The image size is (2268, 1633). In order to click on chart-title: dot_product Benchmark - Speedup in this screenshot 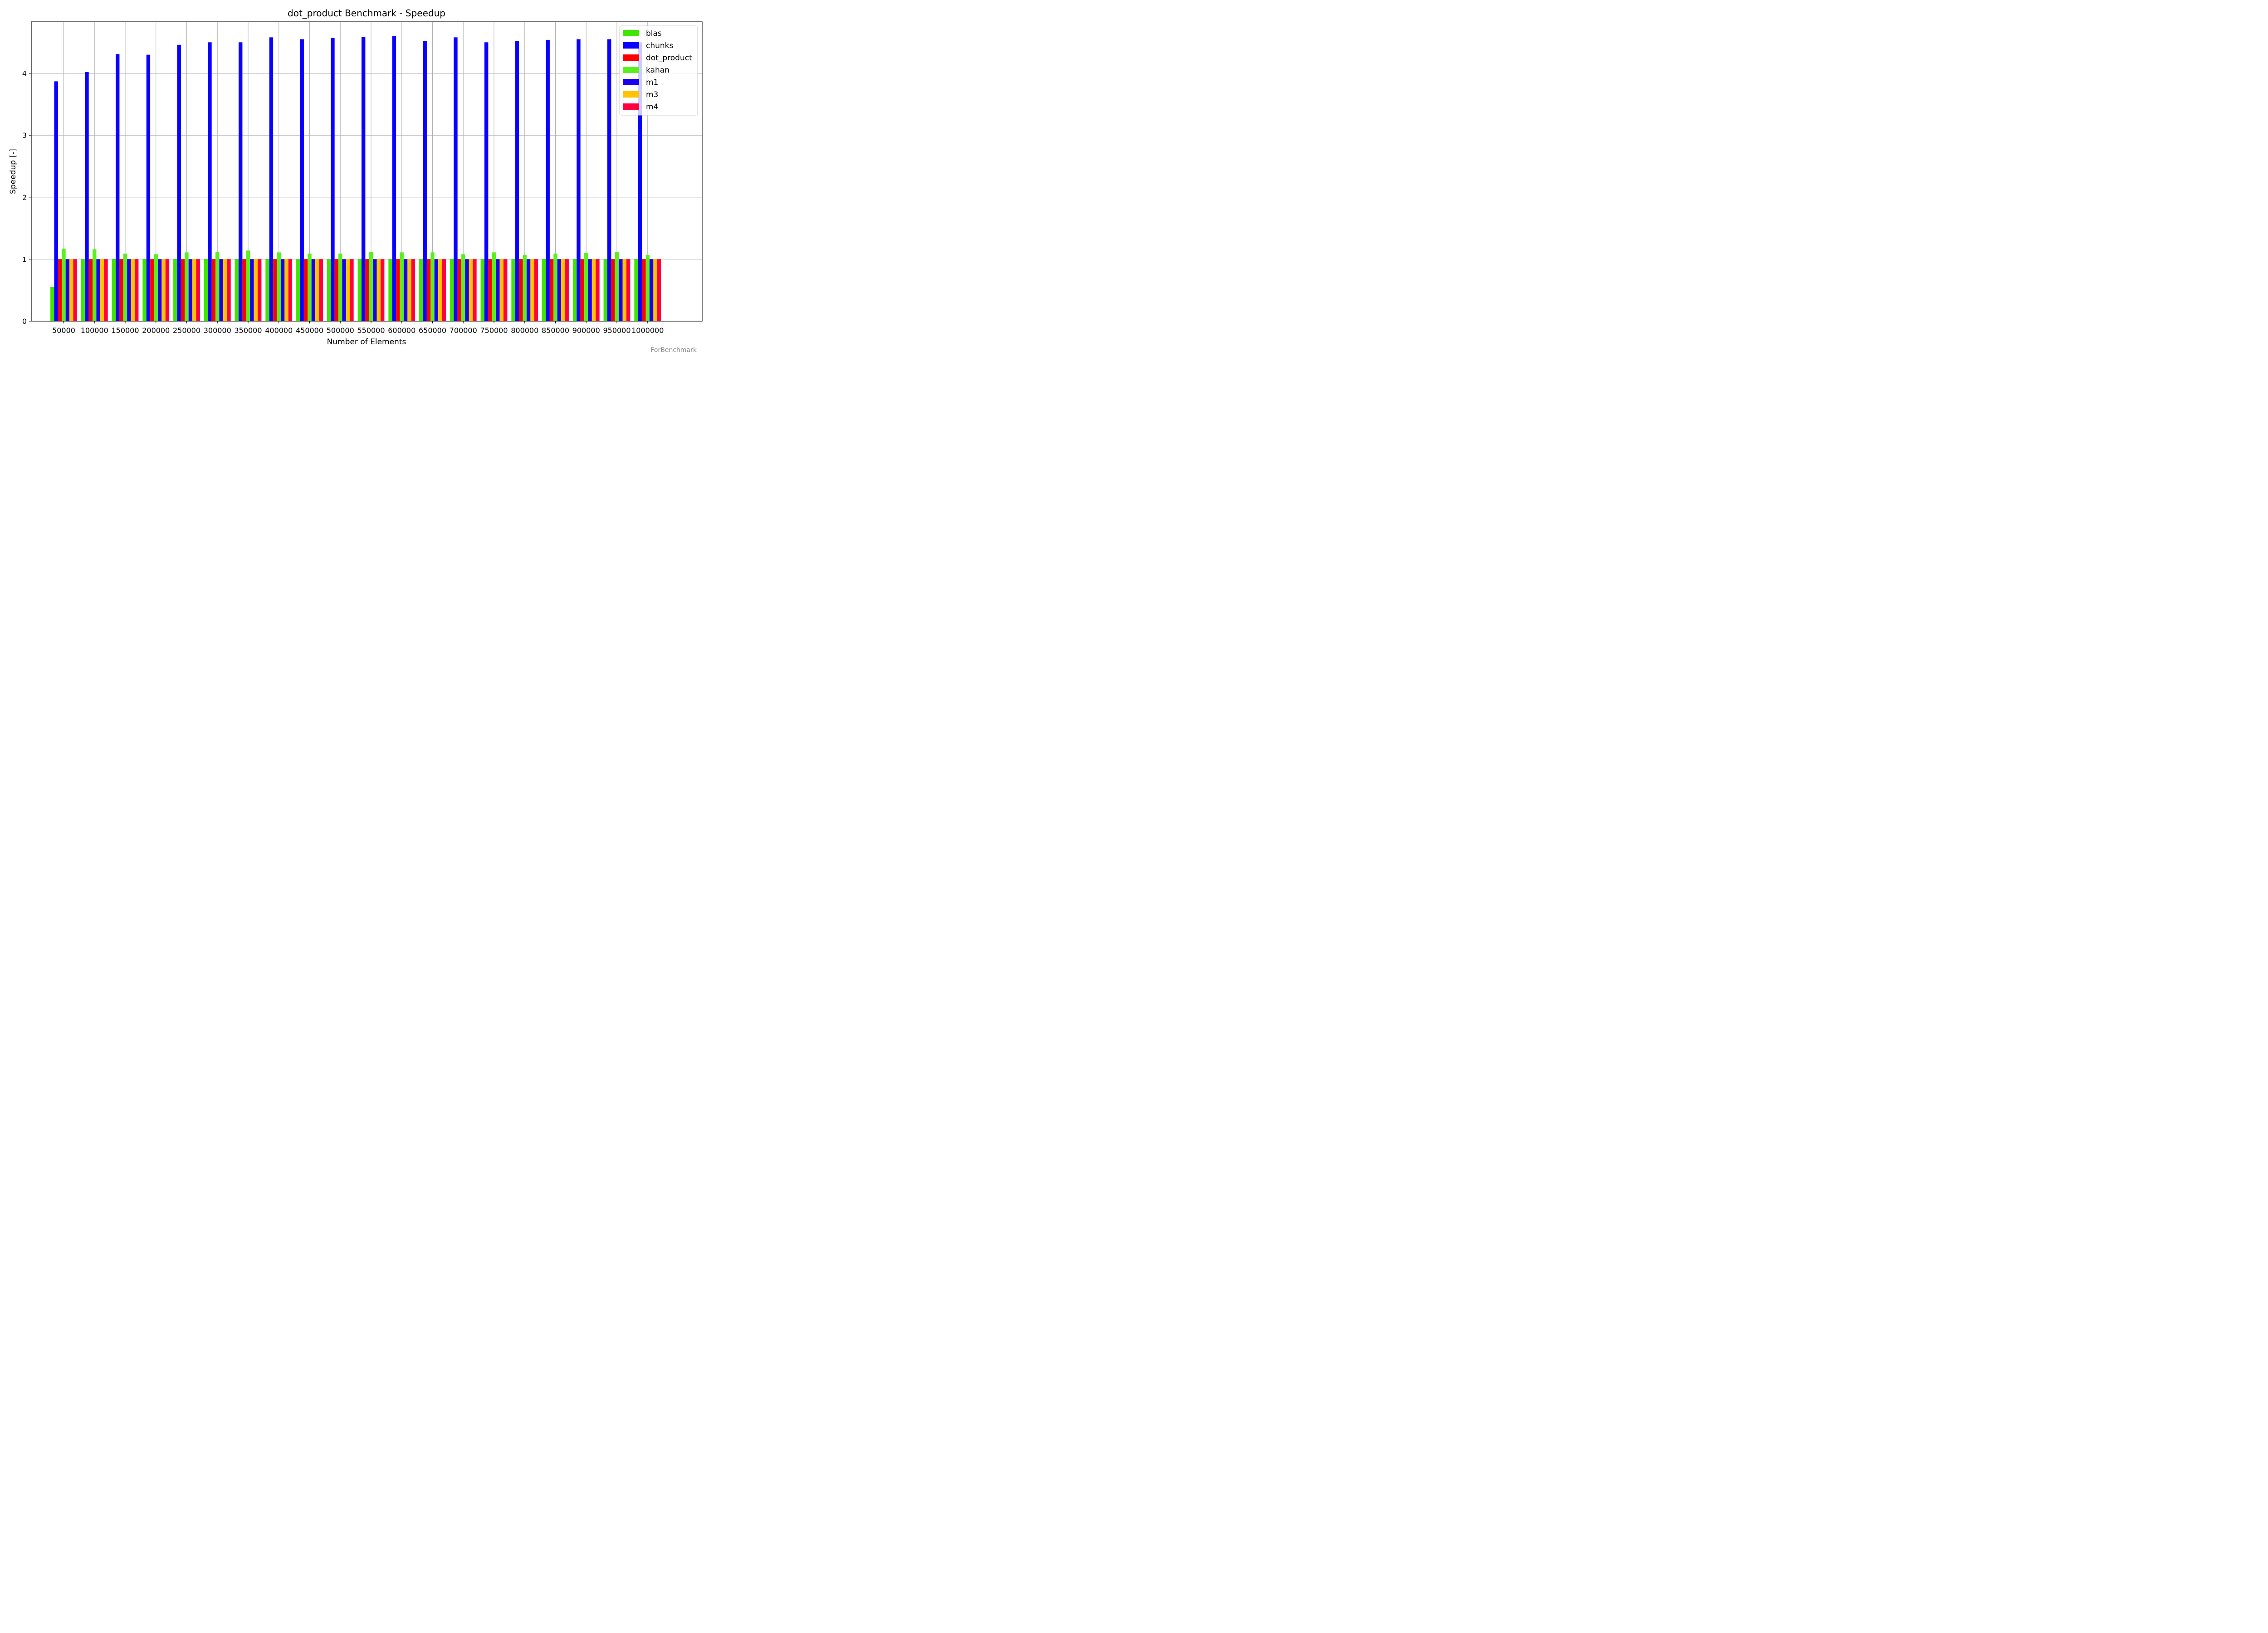, I will do `click(367, 13)`.